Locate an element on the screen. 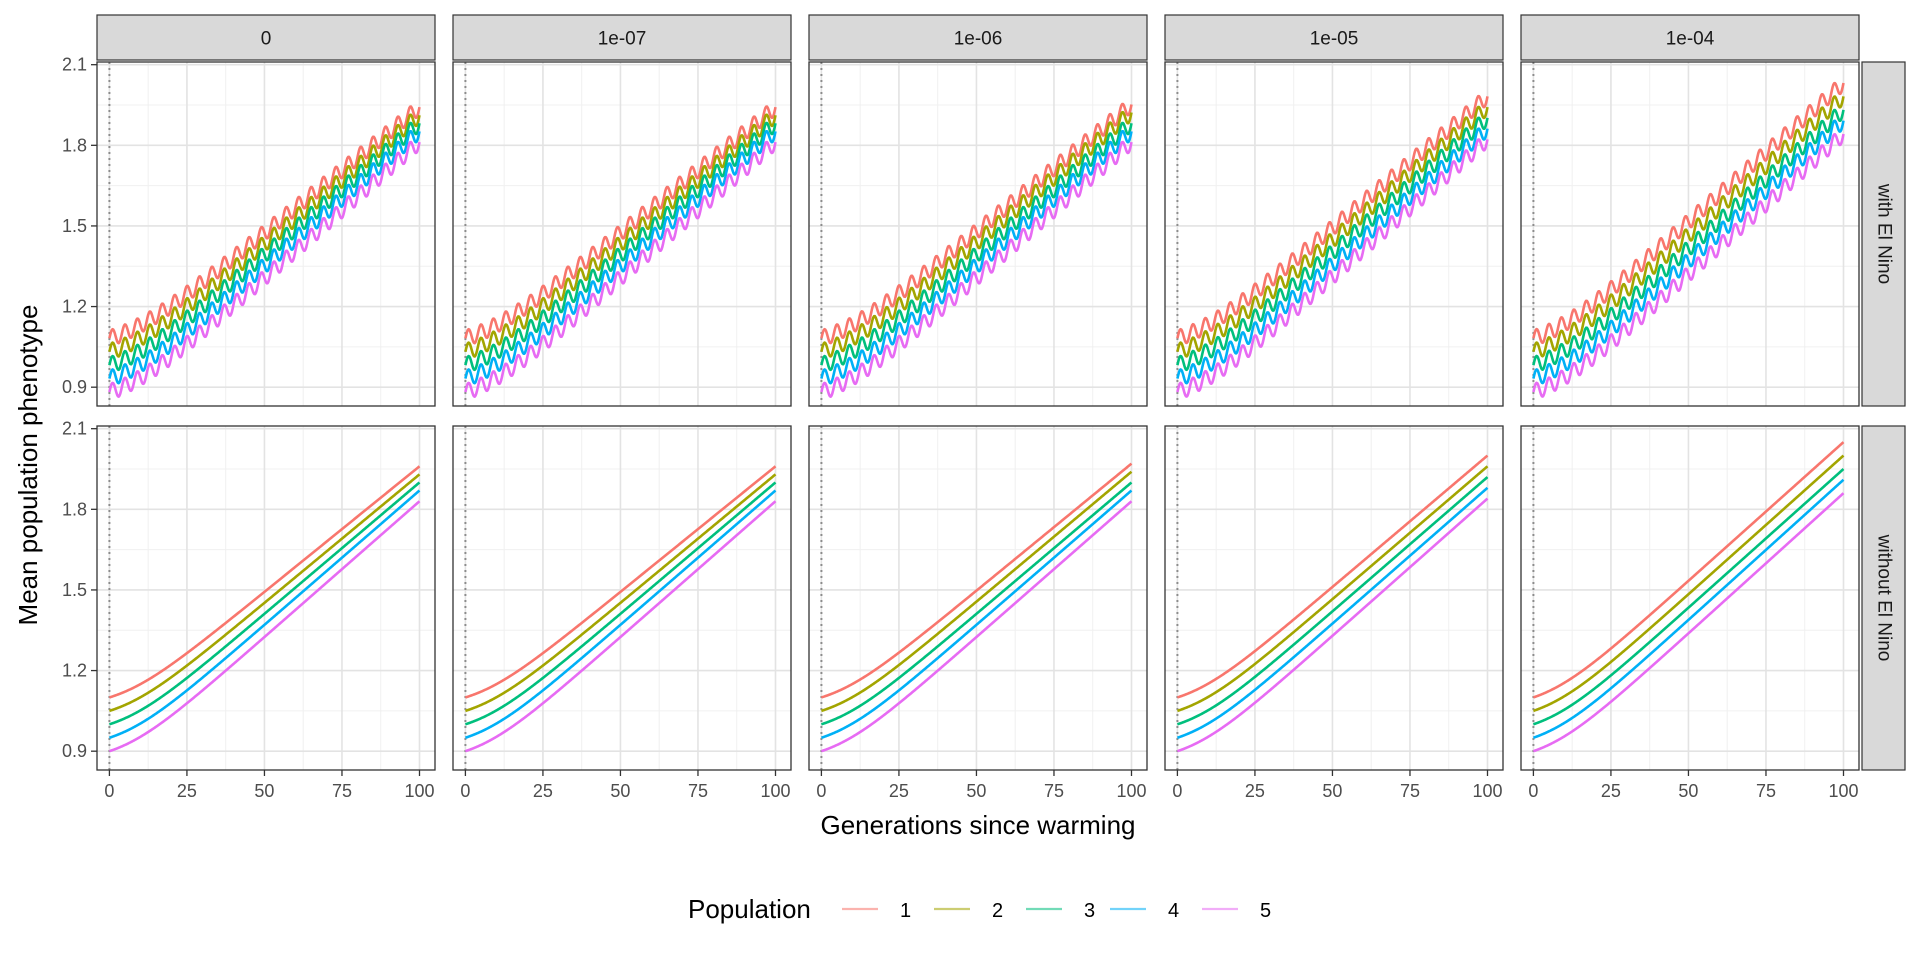 The height and width of the screenshot is (960, 1920). y-axis-title: Mean population phenotype is located at coordinates (28, 465).